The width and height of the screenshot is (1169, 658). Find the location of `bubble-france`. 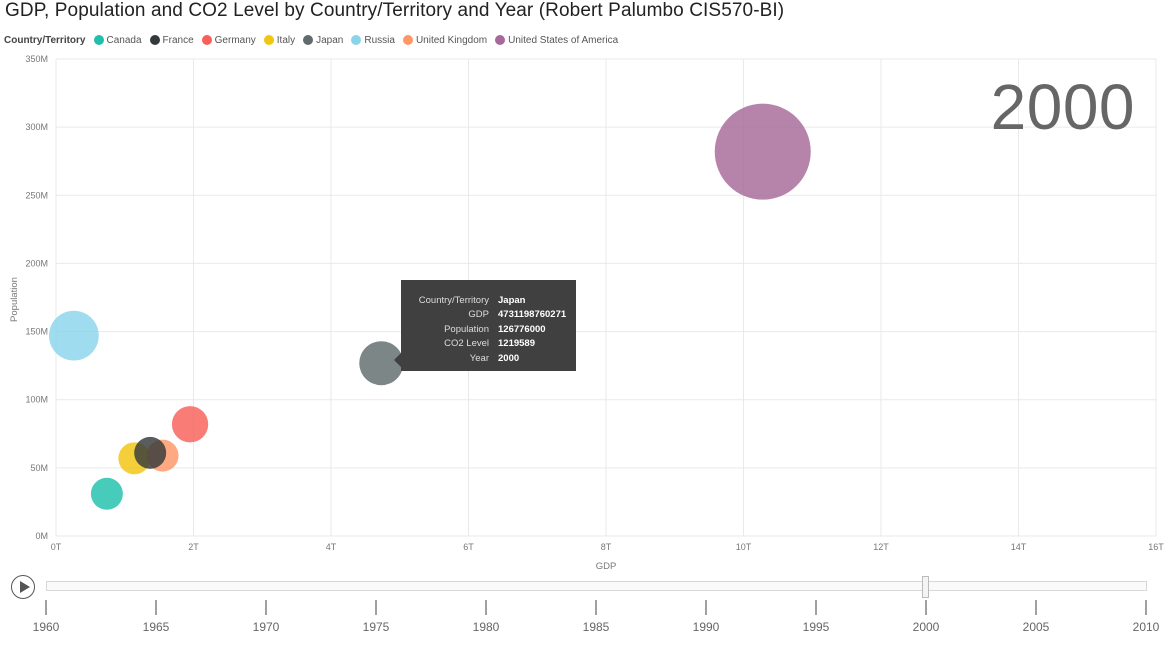

bubble-france is located at coordinates (150, 452).